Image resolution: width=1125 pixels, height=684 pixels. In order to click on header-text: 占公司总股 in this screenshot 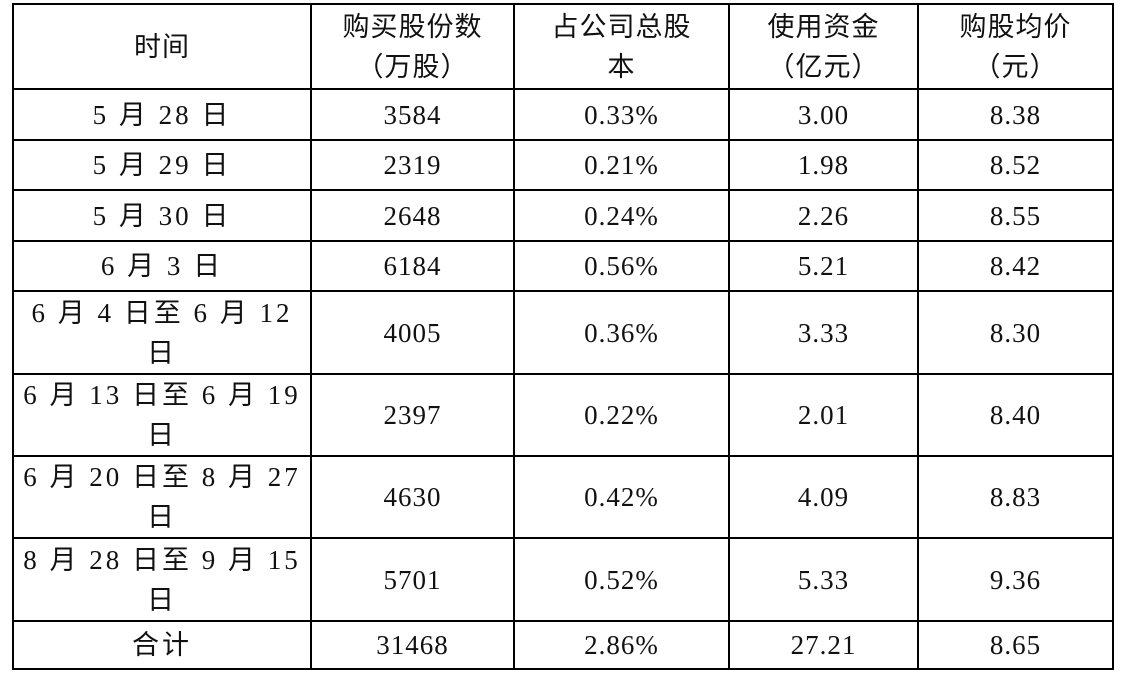, I will do `click(621, 26)`.